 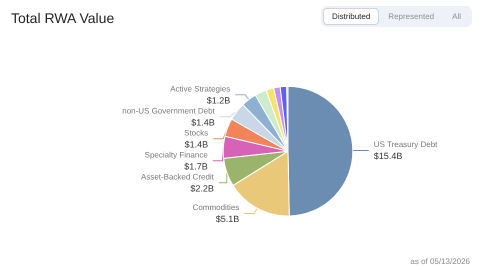 I want to click on slice-label: Active Strategies, so click(x=200, y=89).